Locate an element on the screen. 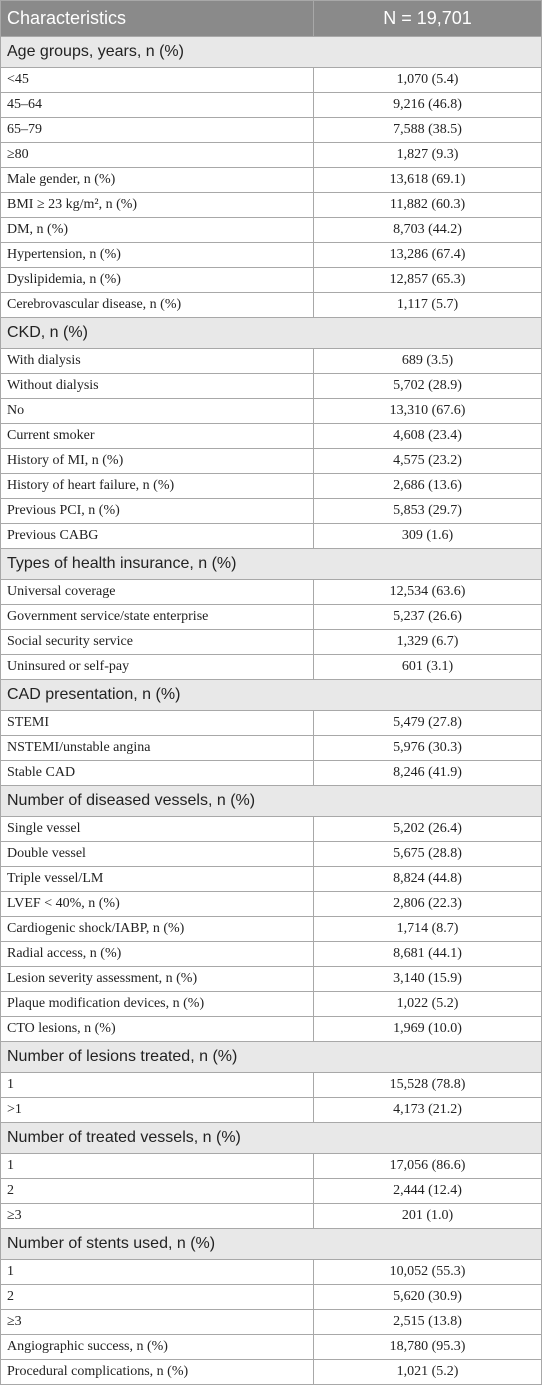  row-label: History of MI, n (%) is located at coordinates (157, 461).